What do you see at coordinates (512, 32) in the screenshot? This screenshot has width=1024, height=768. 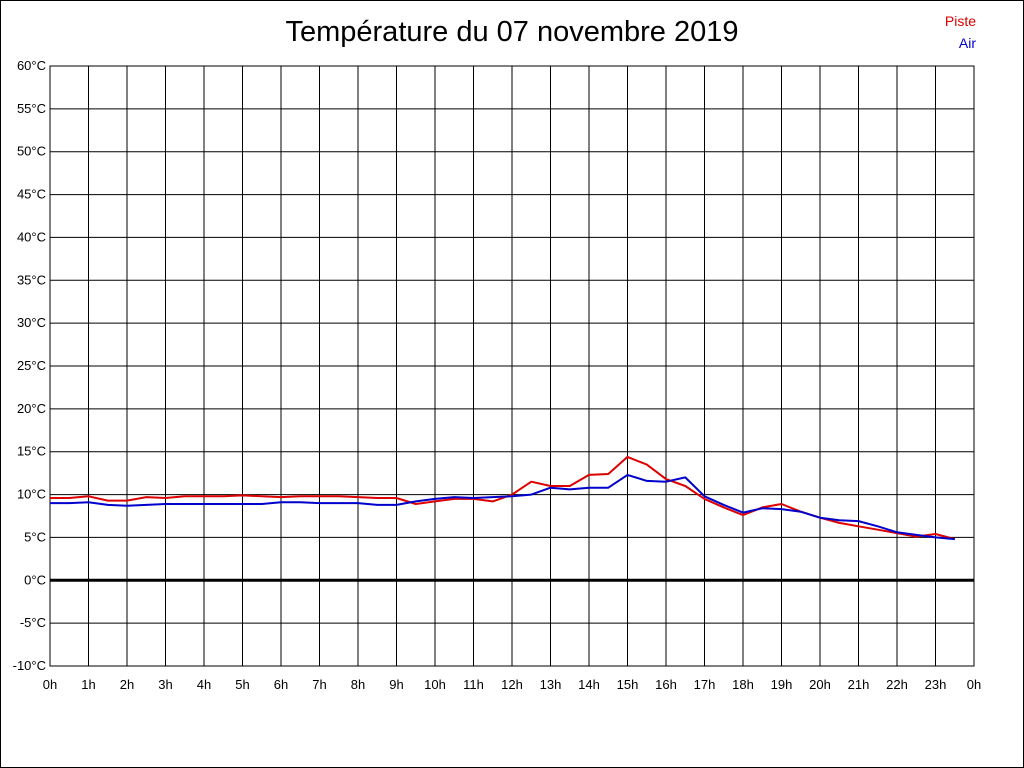 I see `chart-title: Température du 07 novembre 2019` at bounding box center [512, 32].